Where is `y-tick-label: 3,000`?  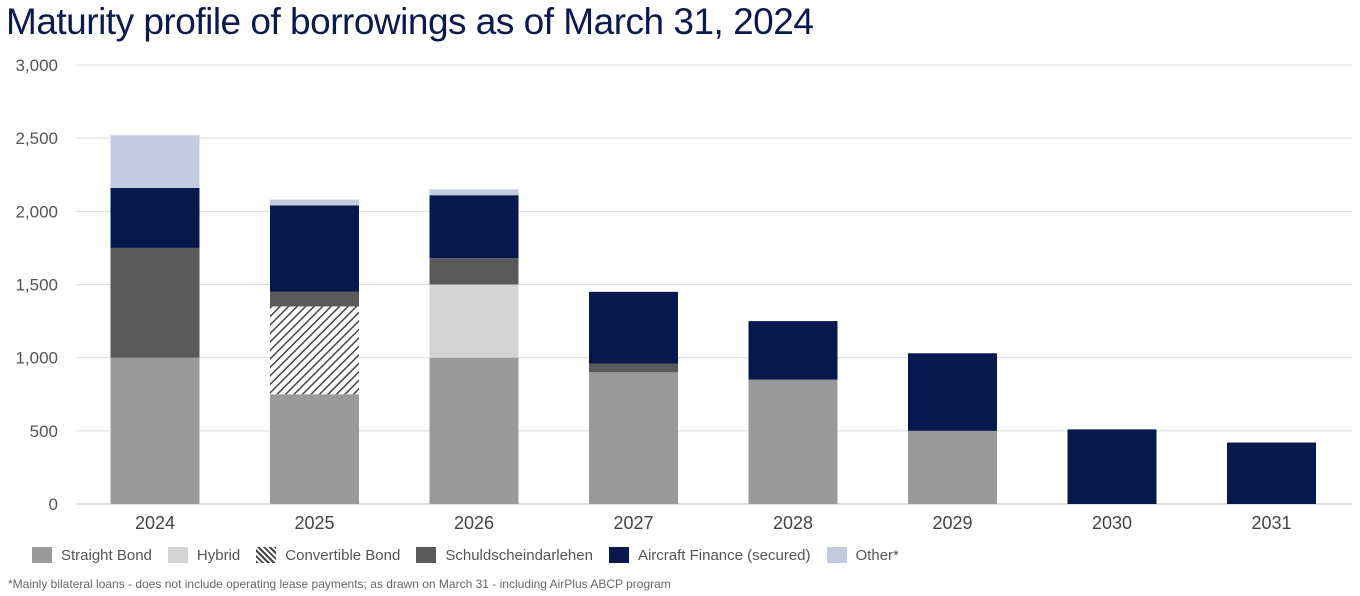
y-tick-label: 3,000 is located at coordinates (36, 65).